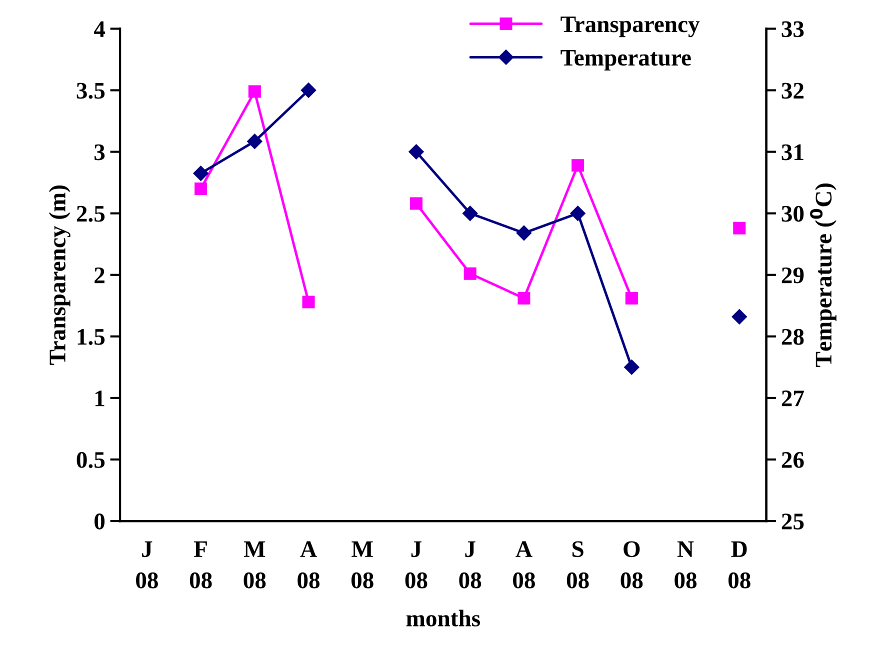 The width and height of the screenshot is (889, 668). I want to click on y-tick-label: 1.5, so click(91, 337).